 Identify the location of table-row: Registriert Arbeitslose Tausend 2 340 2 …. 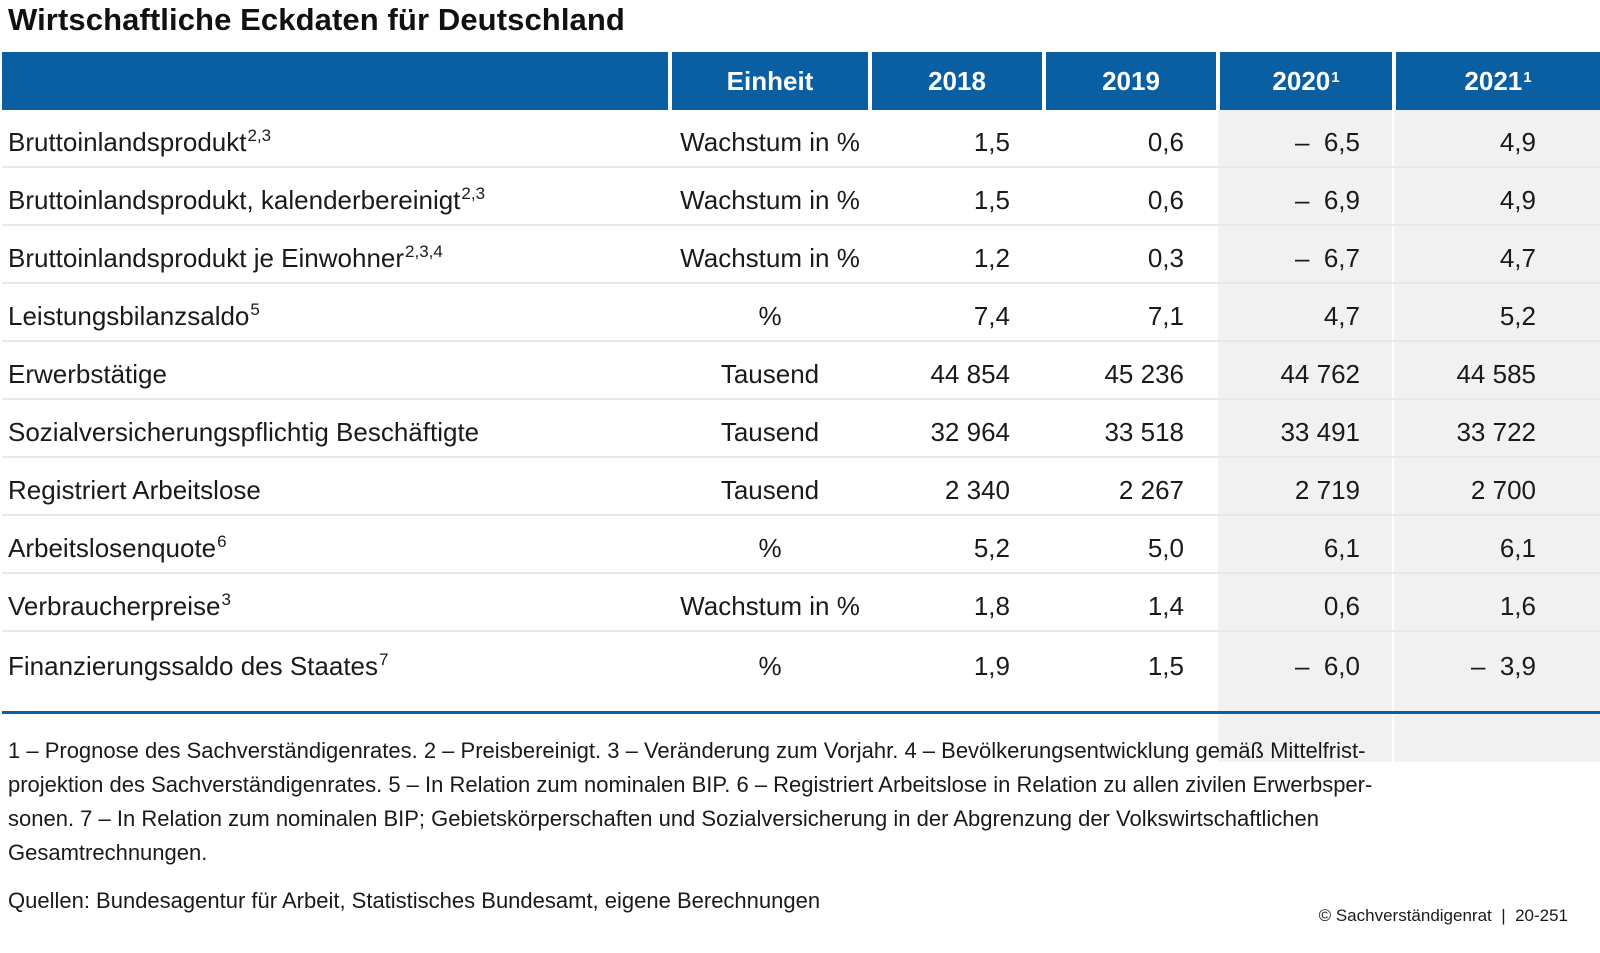
(801, 487).